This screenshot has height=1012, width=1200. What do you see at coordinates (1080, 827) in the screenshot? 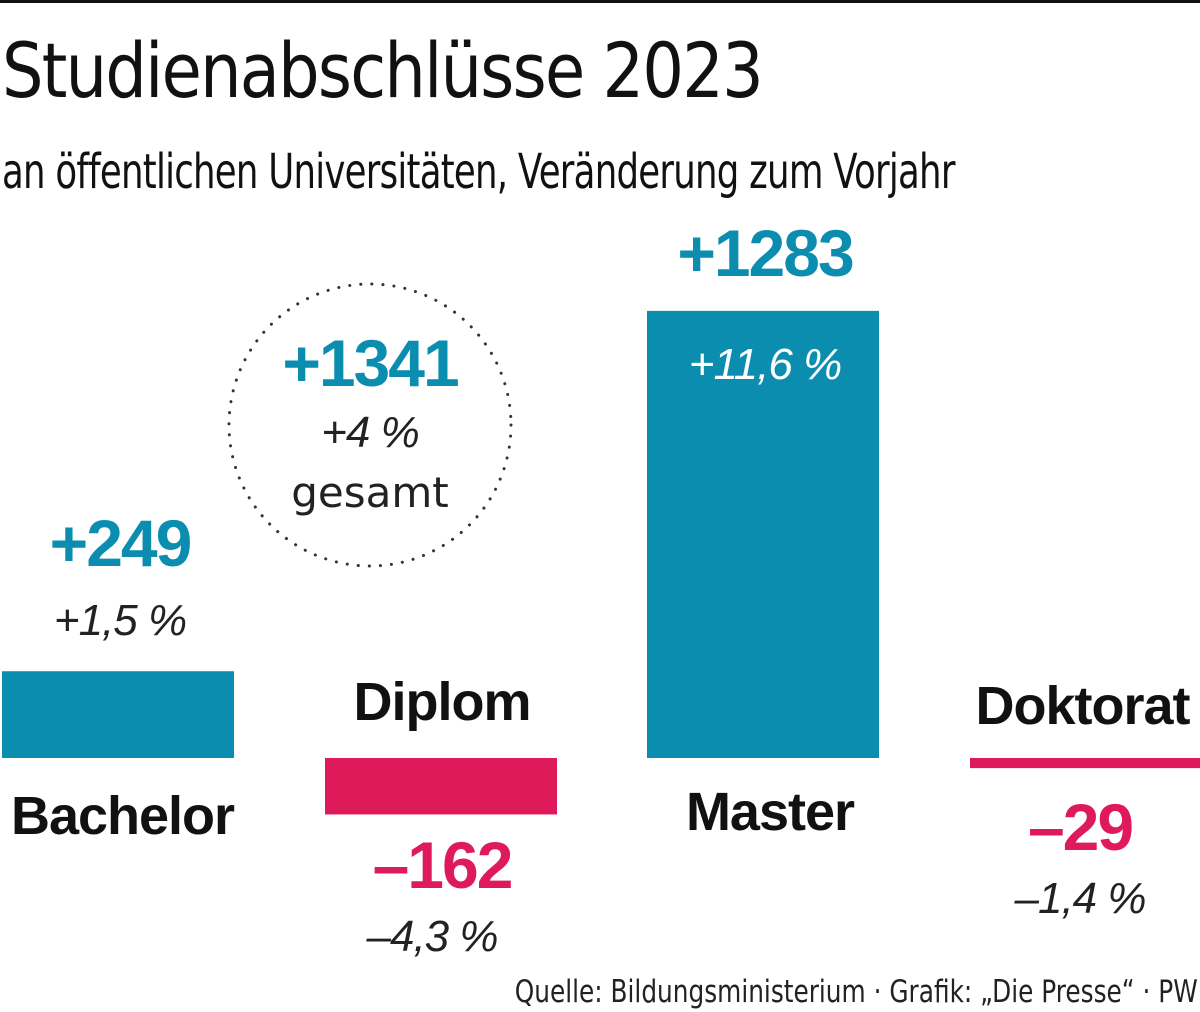
I see `doktorat-value-label: –29` at bounding box center [1080, 827].